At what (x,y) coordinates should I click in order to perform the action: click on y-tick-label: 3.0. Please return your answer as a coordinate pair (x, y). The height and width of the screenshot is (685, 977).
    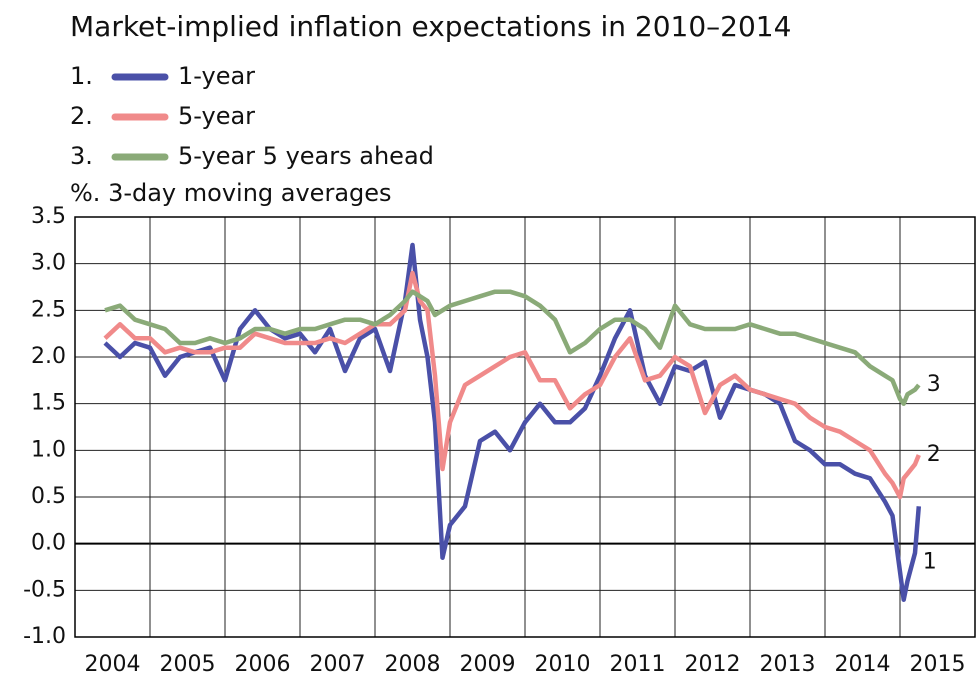
    Looking at the image, I should click on (48, 263).